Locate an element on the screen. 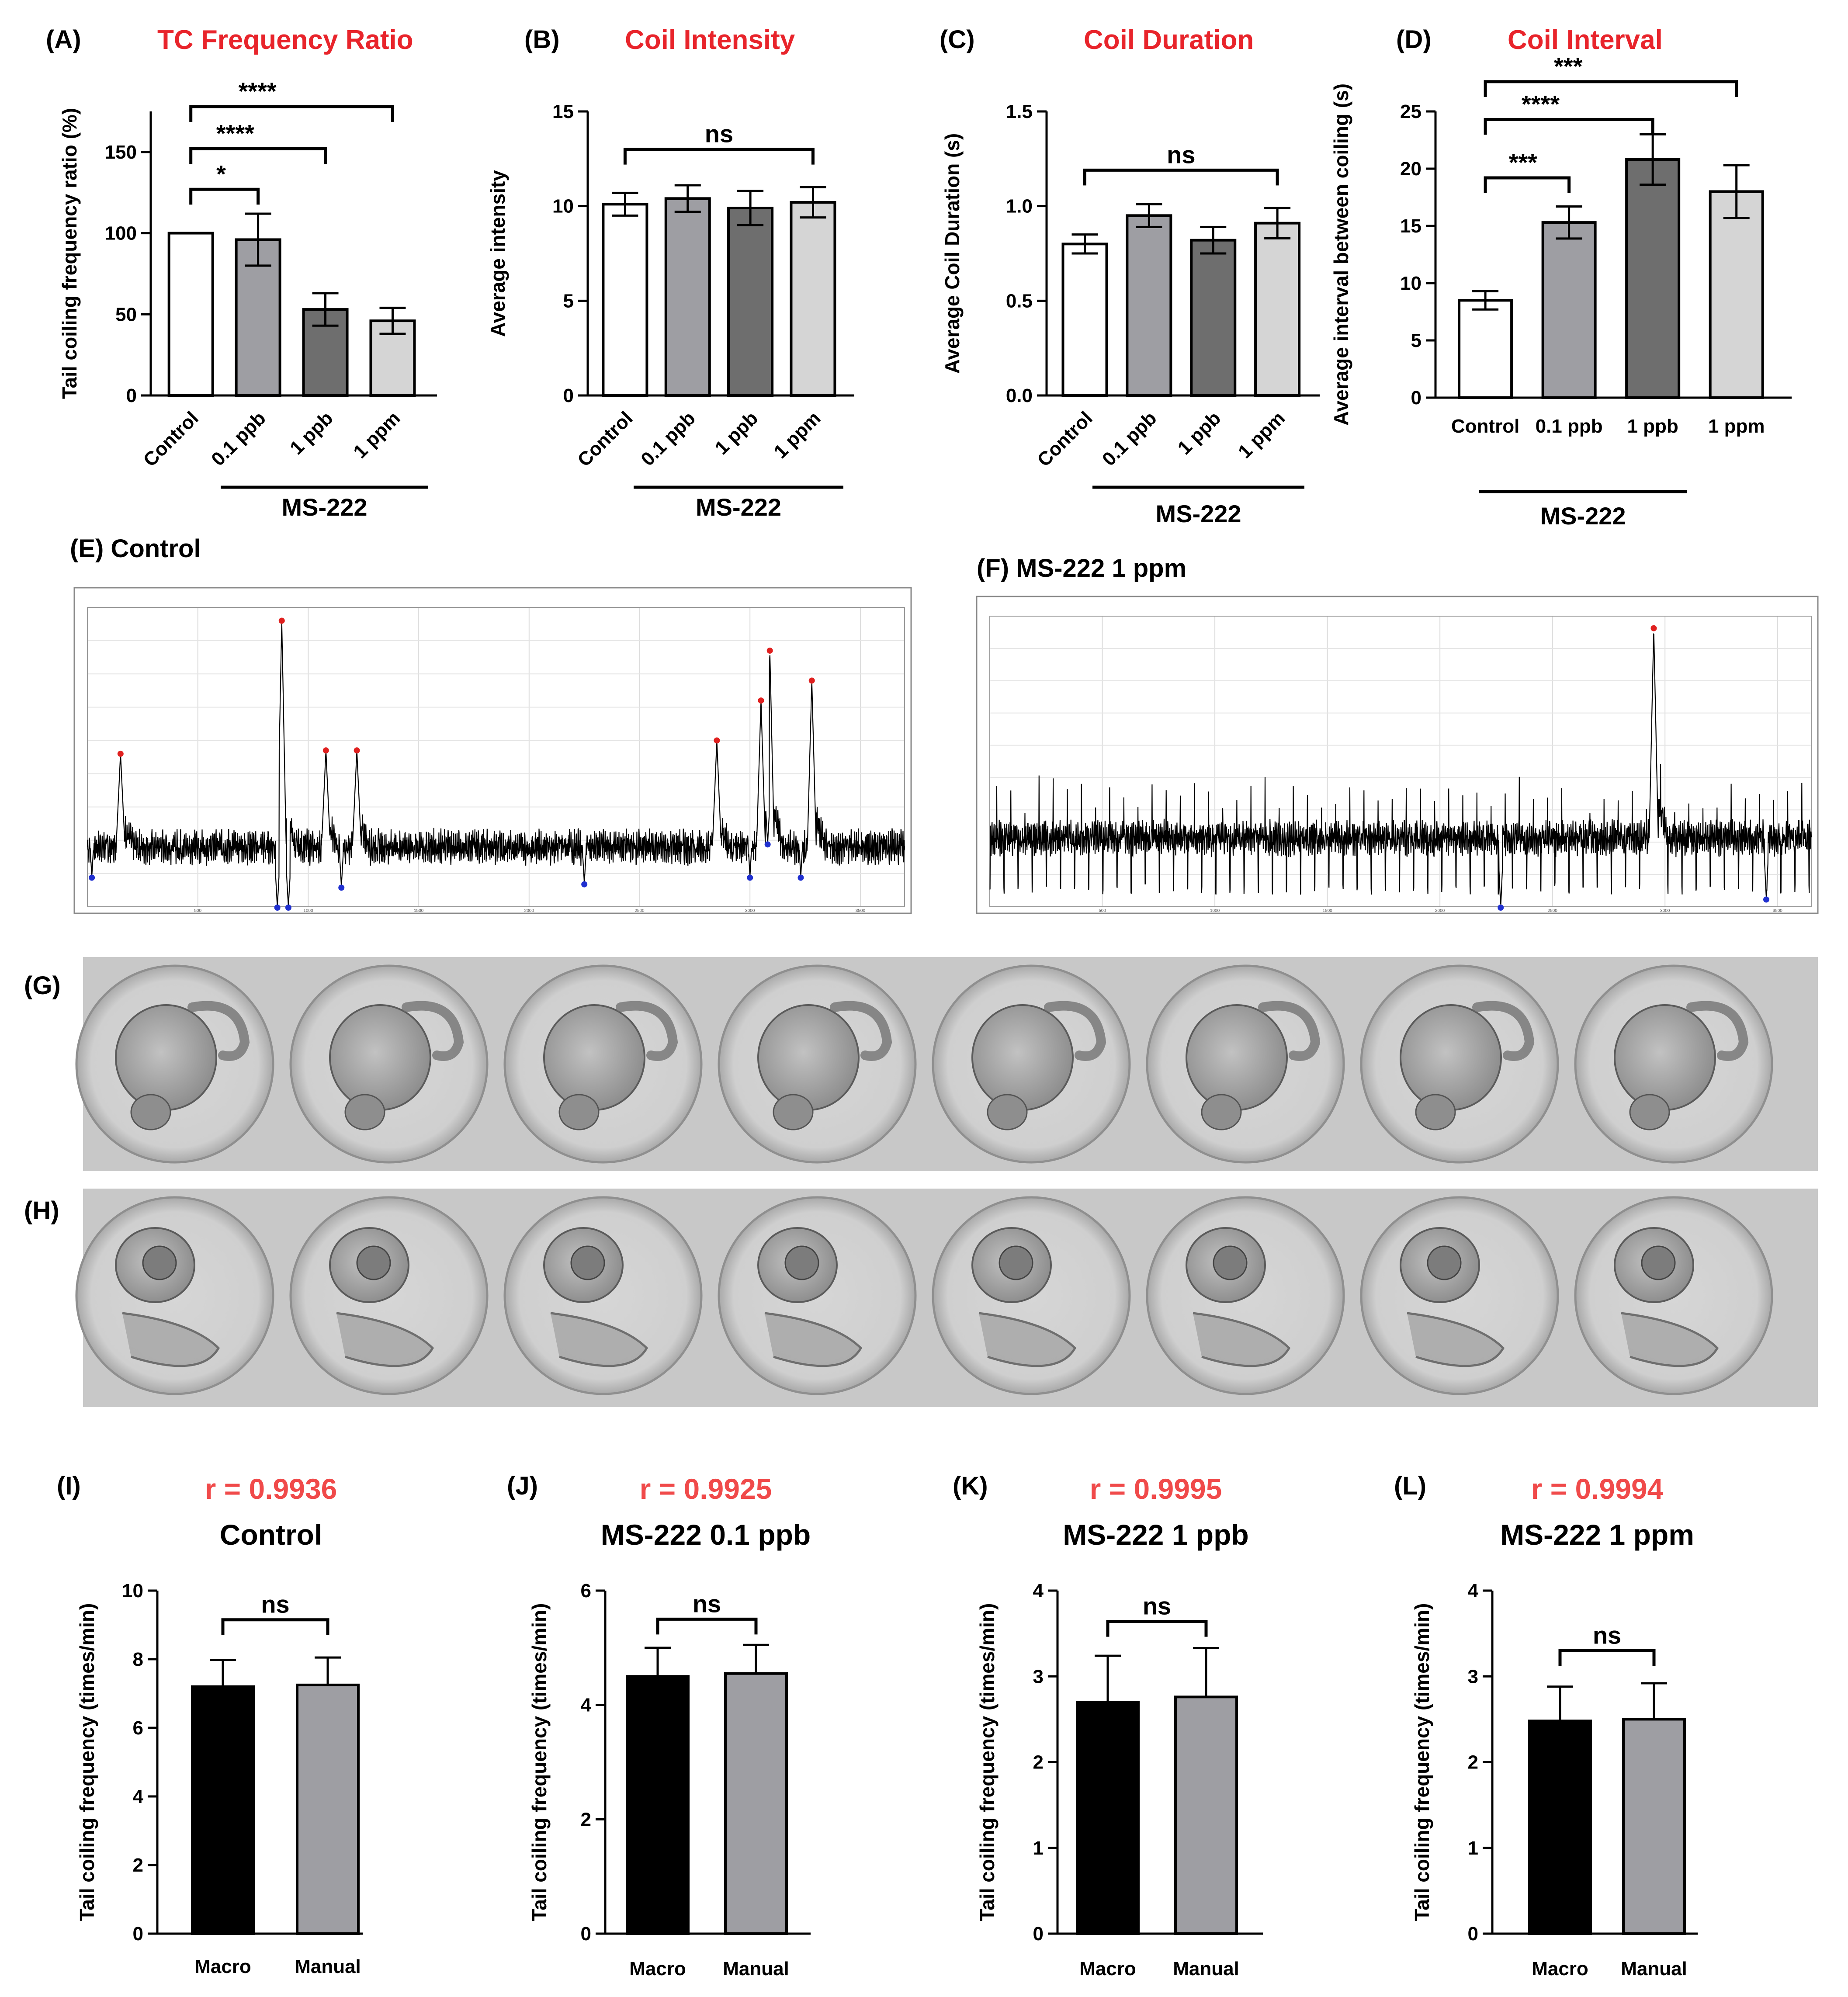 The image size is (1848, 1997). y-axis-label: Average intensity is located at coordinates (497, 253).